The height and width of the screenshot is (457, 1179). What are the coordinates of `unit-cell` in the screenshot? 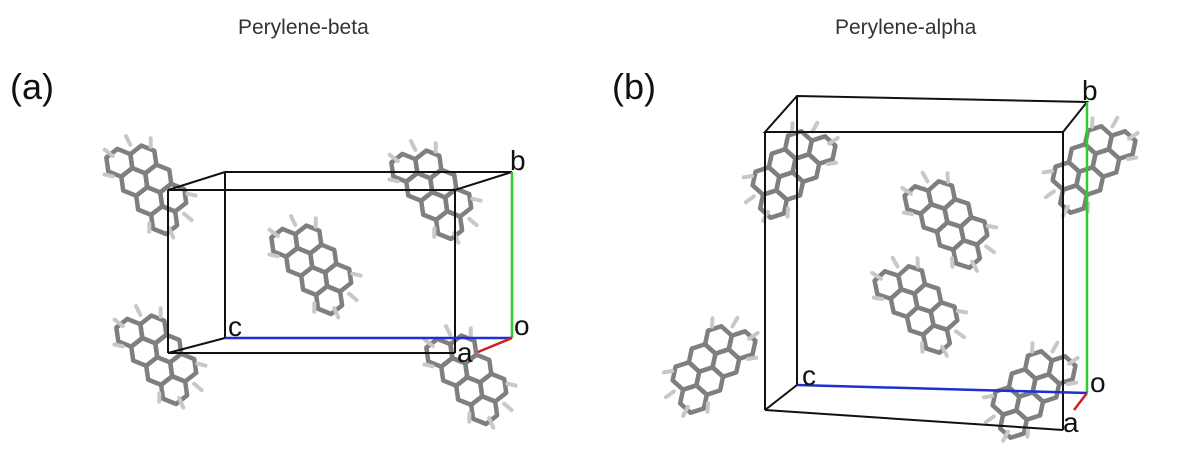 It's located at (340, 262).